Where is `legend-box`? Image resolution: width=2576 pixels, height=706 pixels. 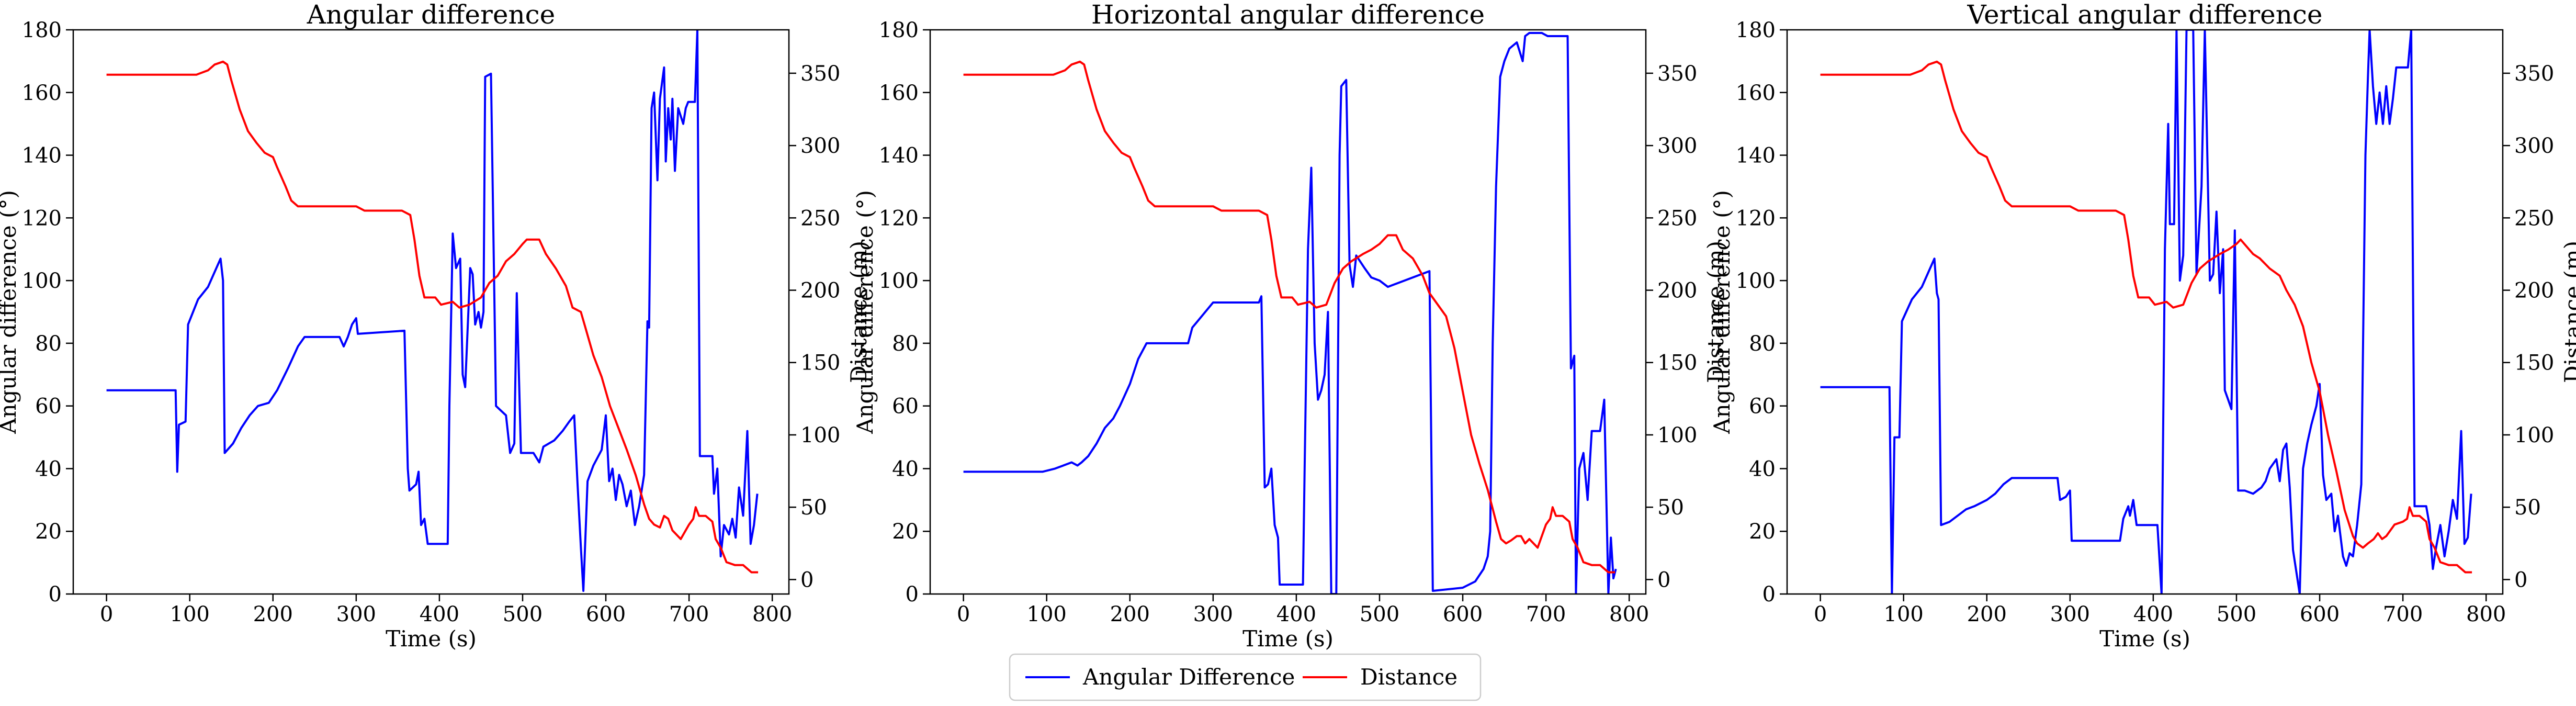
legend-box is located at coordinates (1245, 677).